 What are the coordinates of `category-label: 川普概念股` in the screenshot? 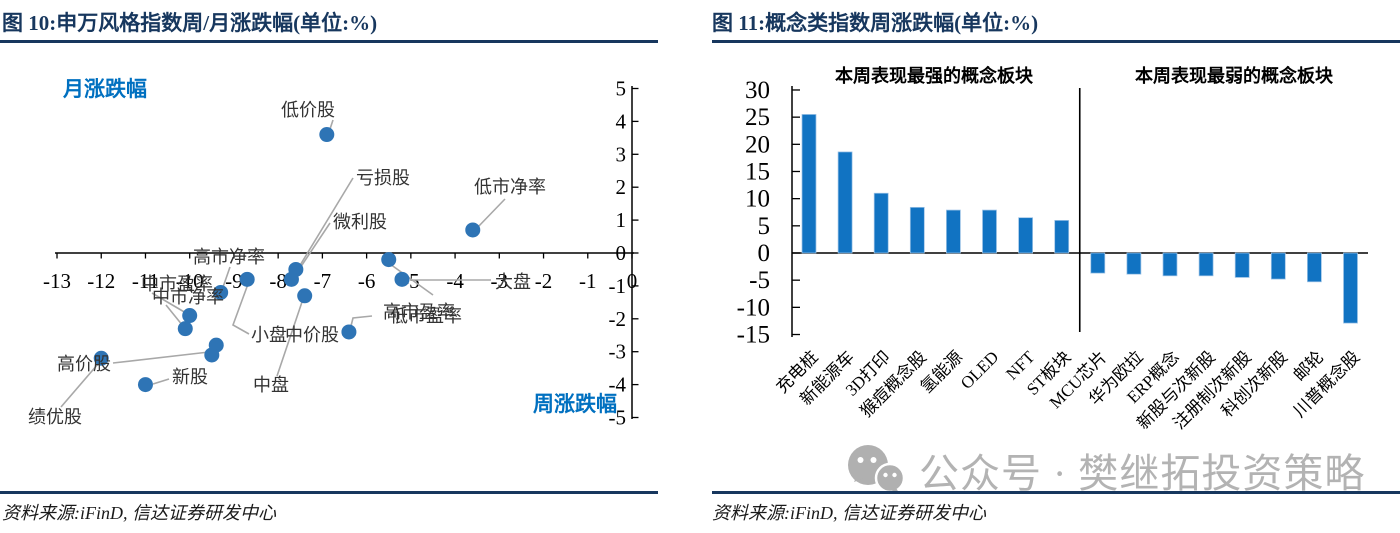 It's located at (1326, 384).